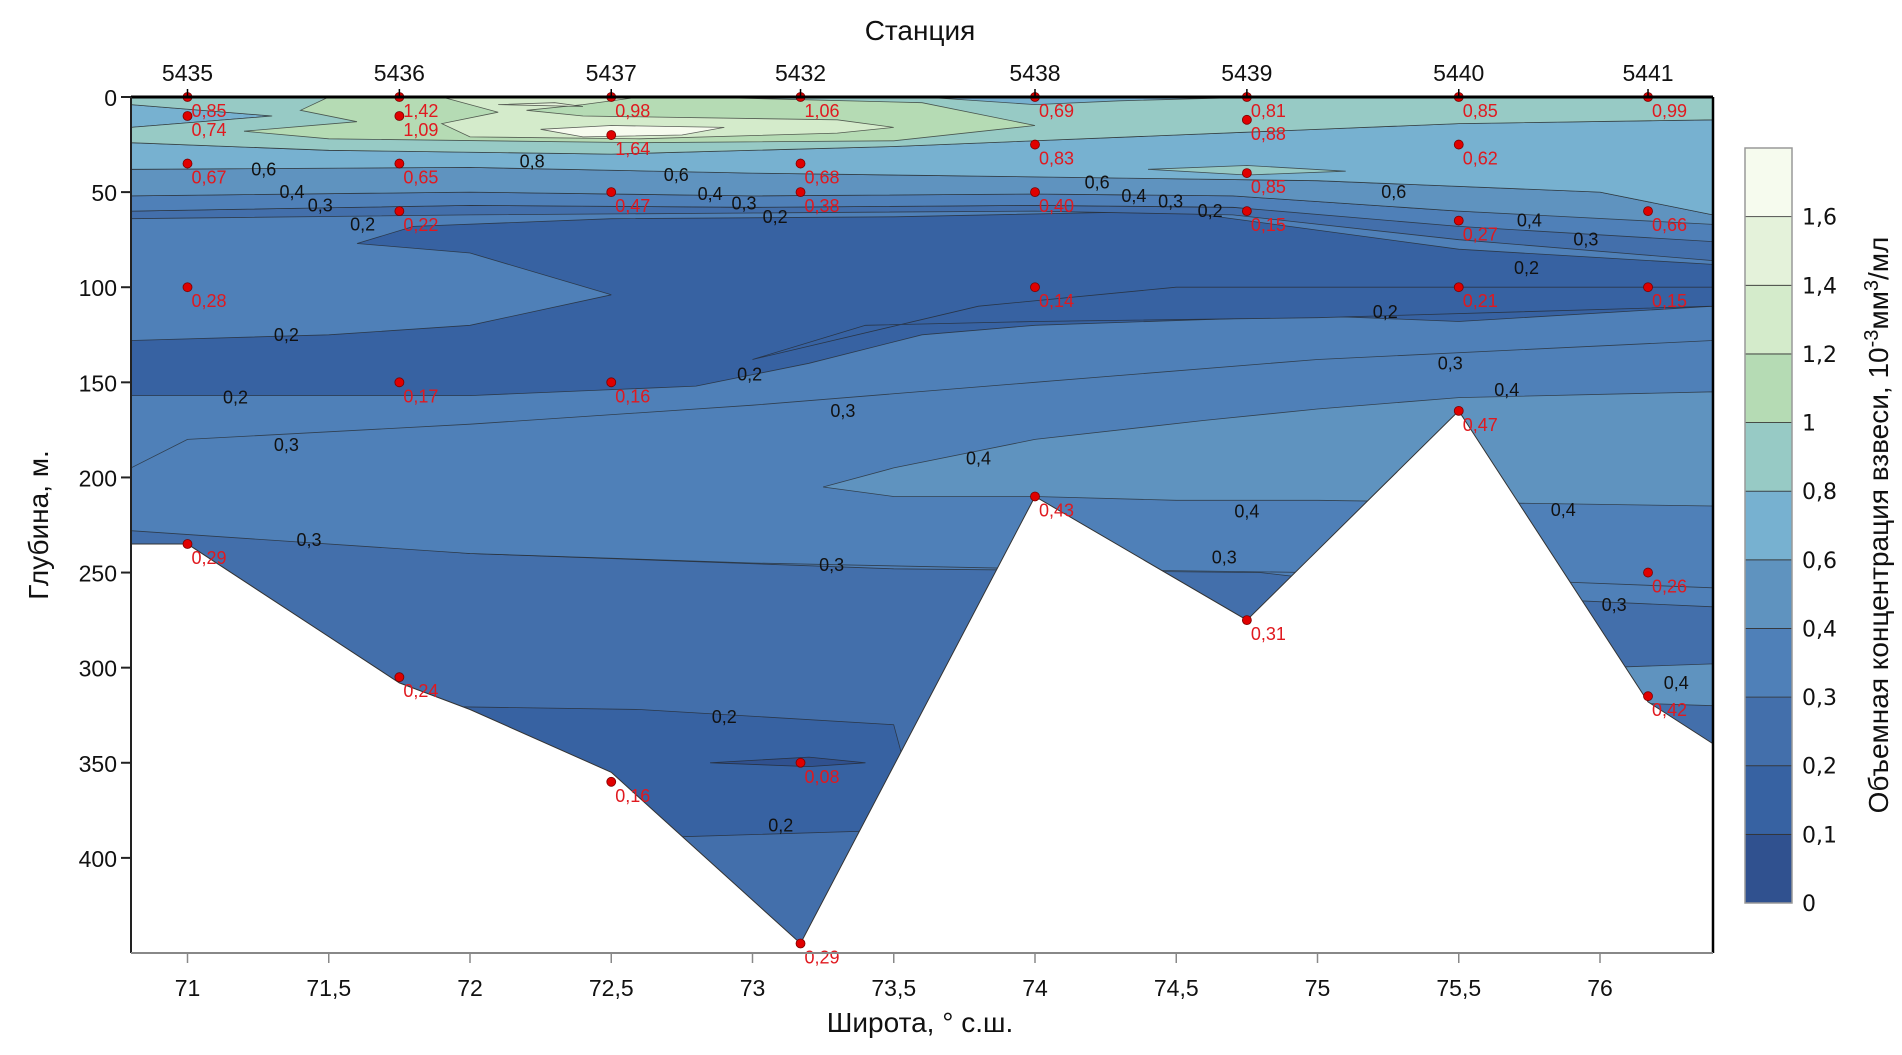 The width and height of the screenshot is (1902, 1055). Describe the element at coordinates (920, 30) in the screenshot. I see `top-axis-title: Станция` at that location.